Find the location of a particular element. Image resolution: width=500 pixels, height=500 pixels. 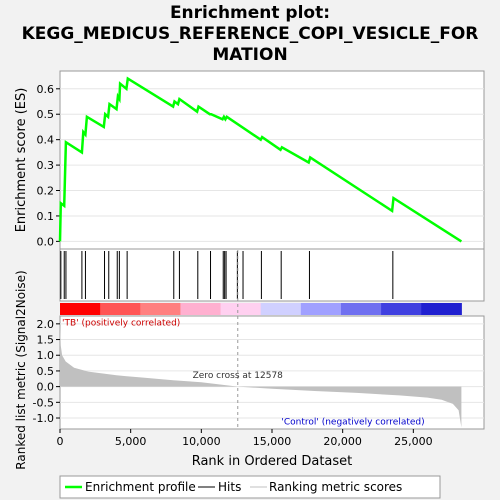

es-y-tick-label: 0.5 is located at coordinates (46, 114).